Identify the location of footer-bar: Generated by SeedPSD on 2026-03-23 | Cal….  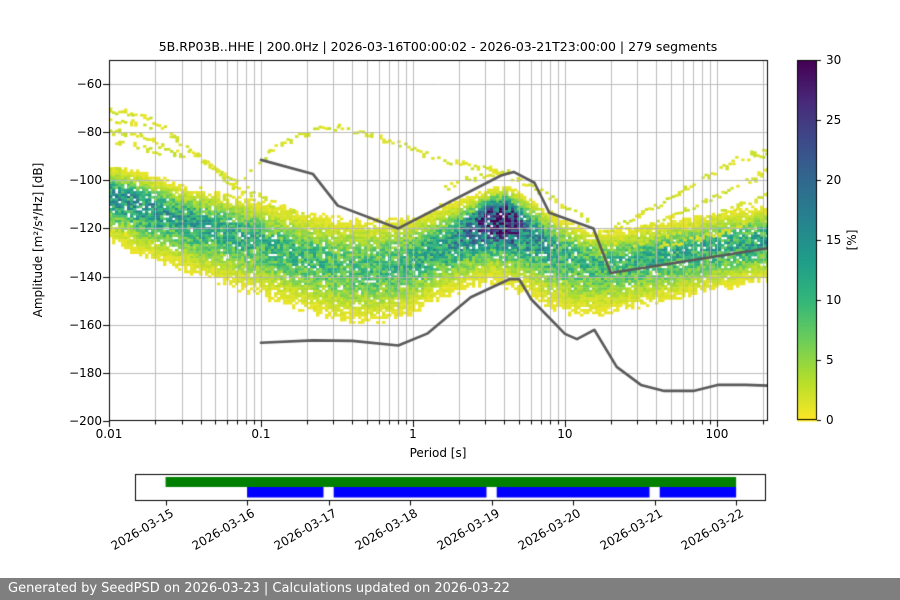
(450, 589).